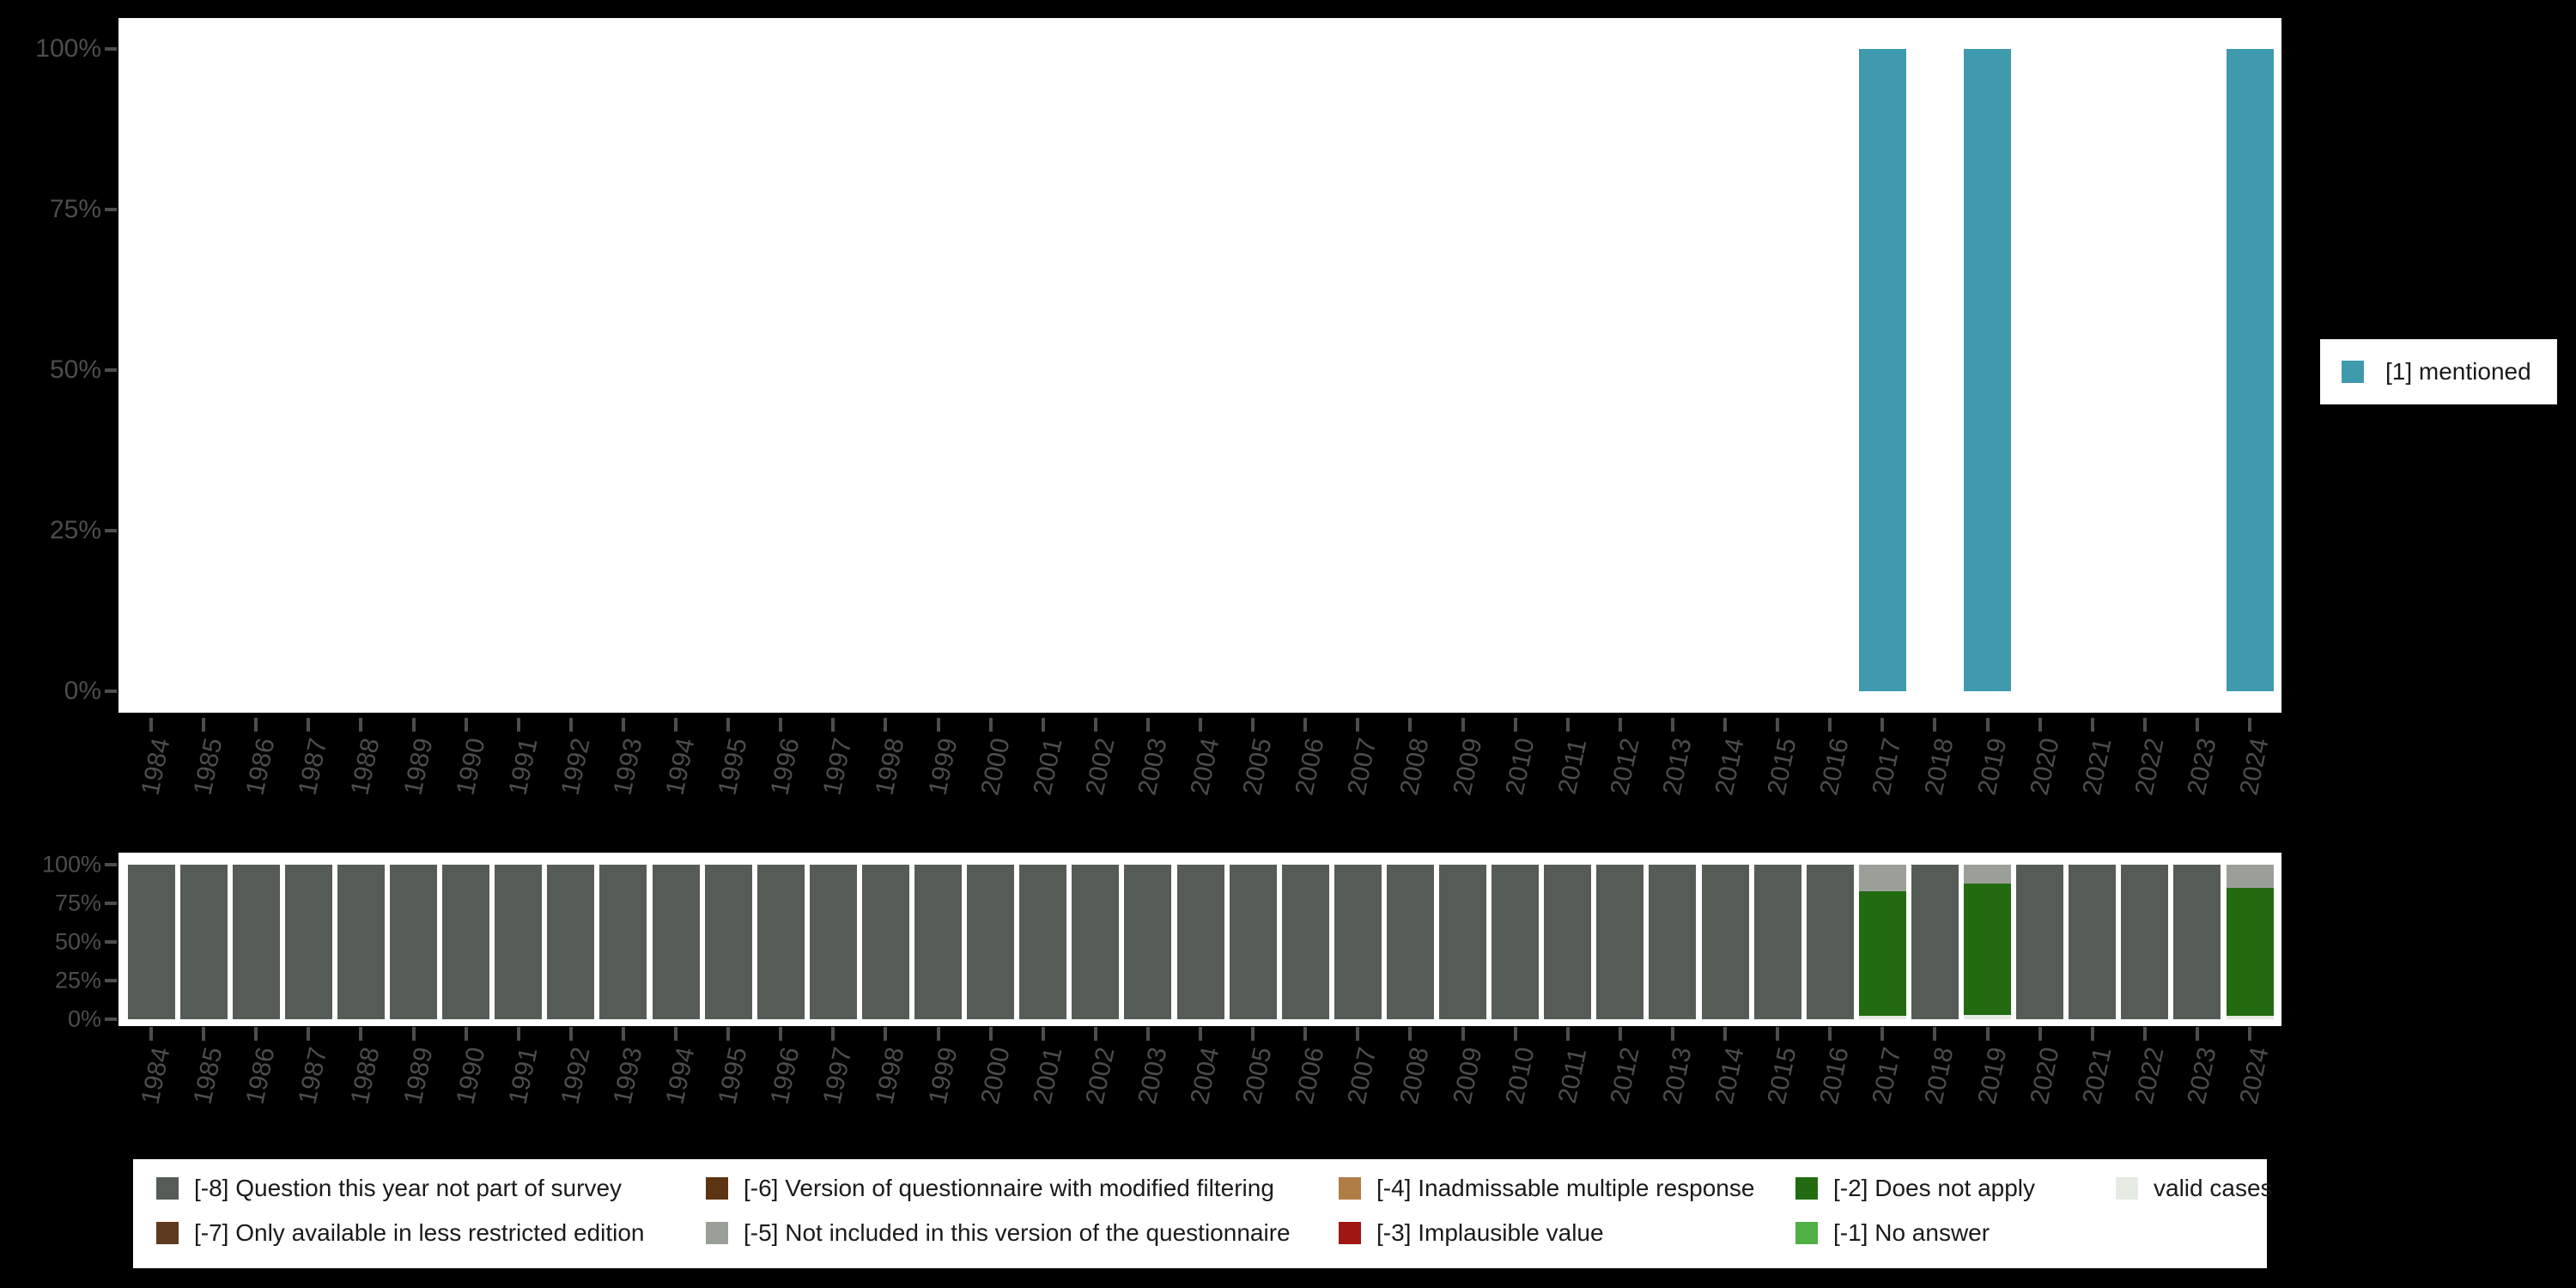 The height and width of the screenshot is (1288, 2576). What do you see at coordinates (938, 1034) in the screenshot?
I see `x-tick-1999` at bounding box center [938, 1034].